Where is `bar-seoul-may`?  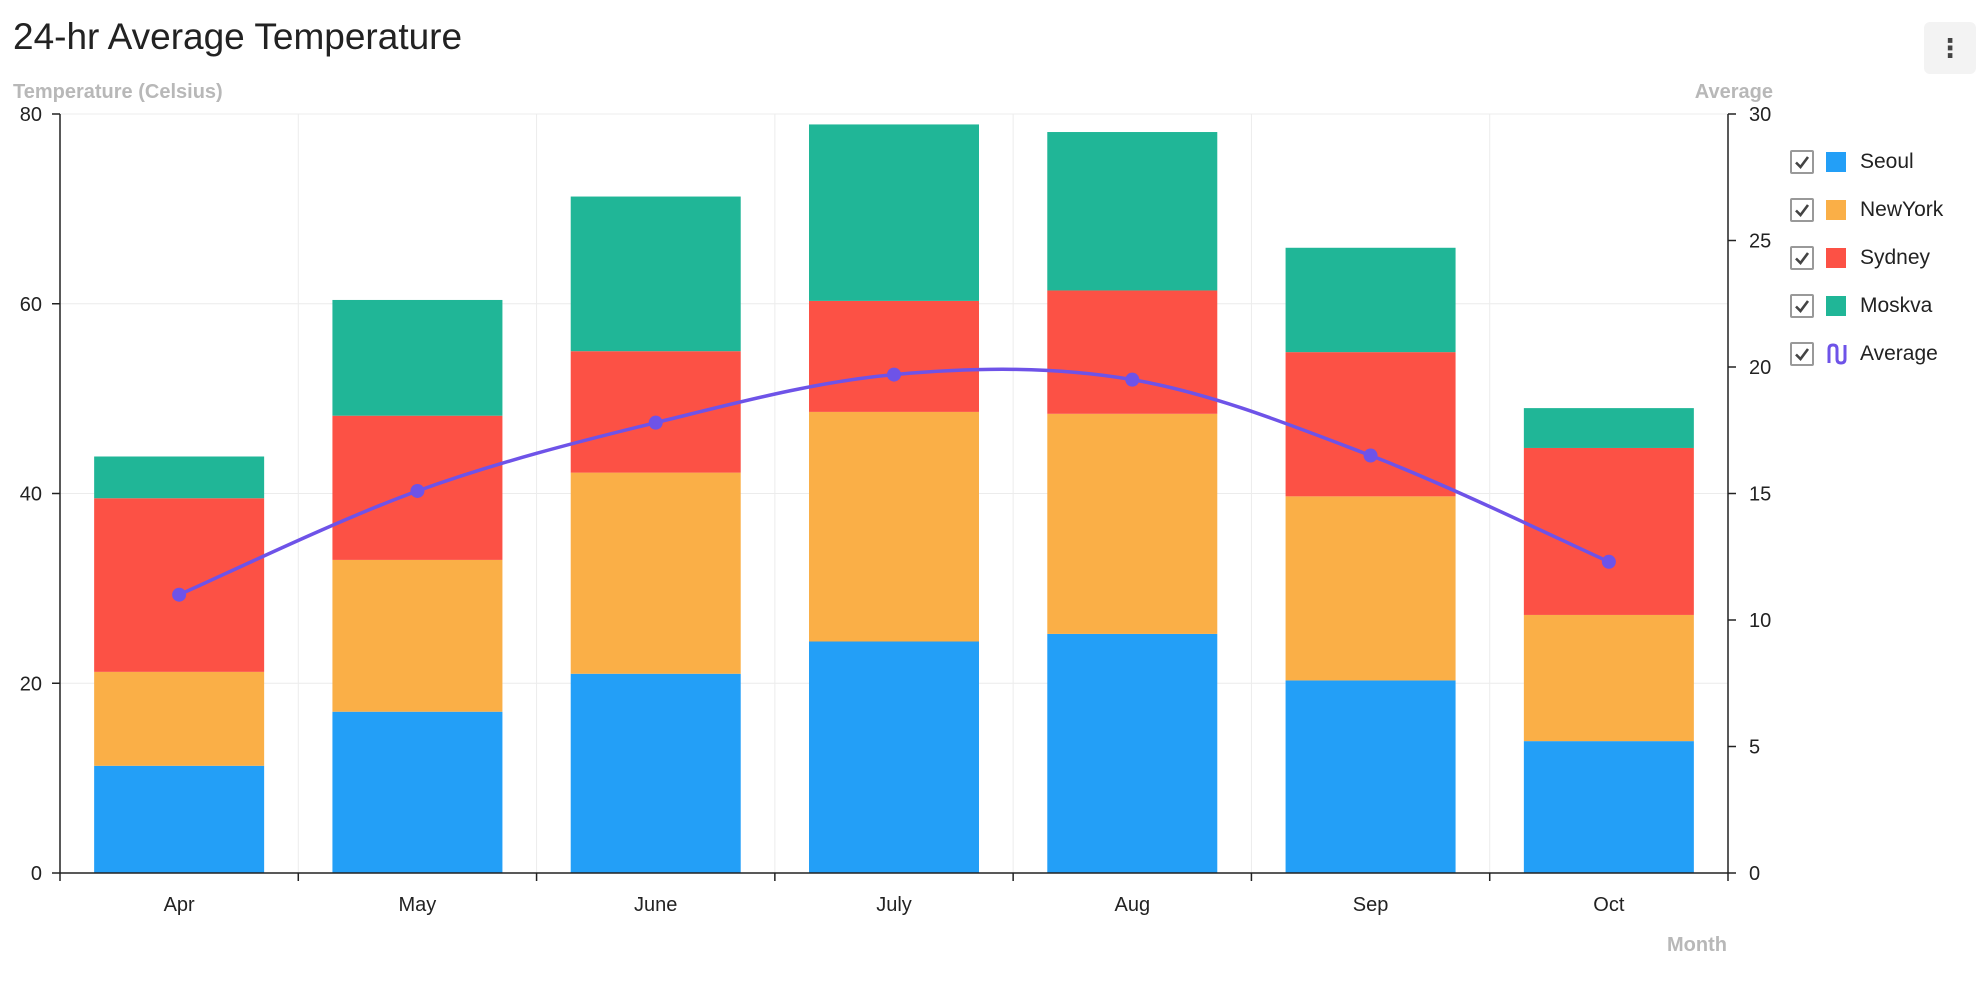 bar-seoul-may is located at coordinates (417, 792).